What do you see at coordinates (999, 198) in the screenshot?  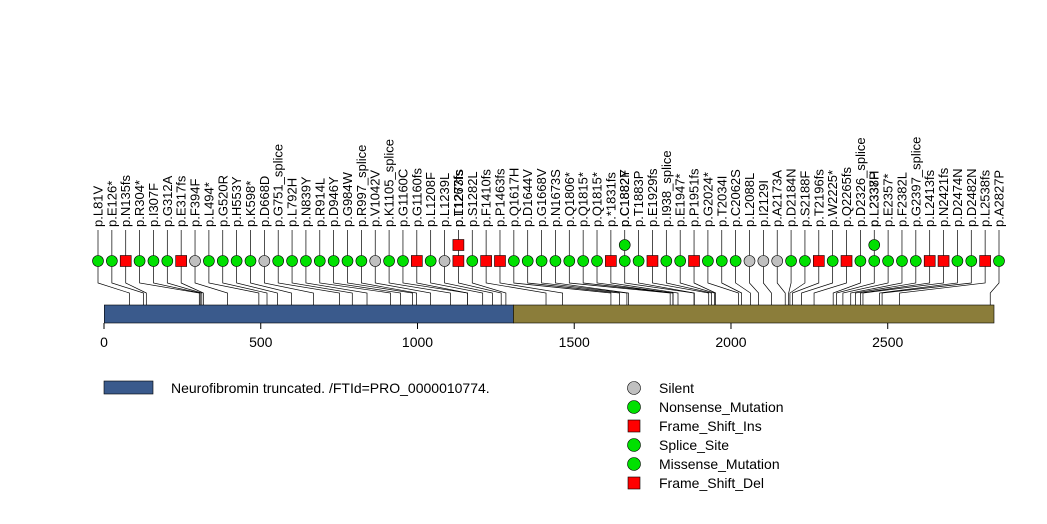 I see `mutation-label: p.A2827P` at bounding box center [999, 198].